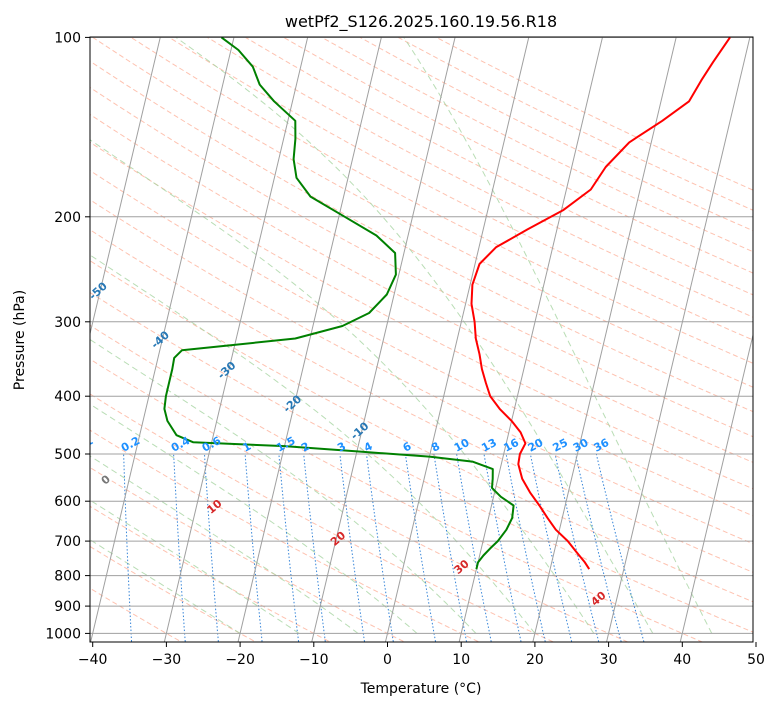 The height and width of the screenshot is (708, 775). Describe the element at coordinates (67, 218) in the screenshot. I see `y-tick-label: 200` at that location.